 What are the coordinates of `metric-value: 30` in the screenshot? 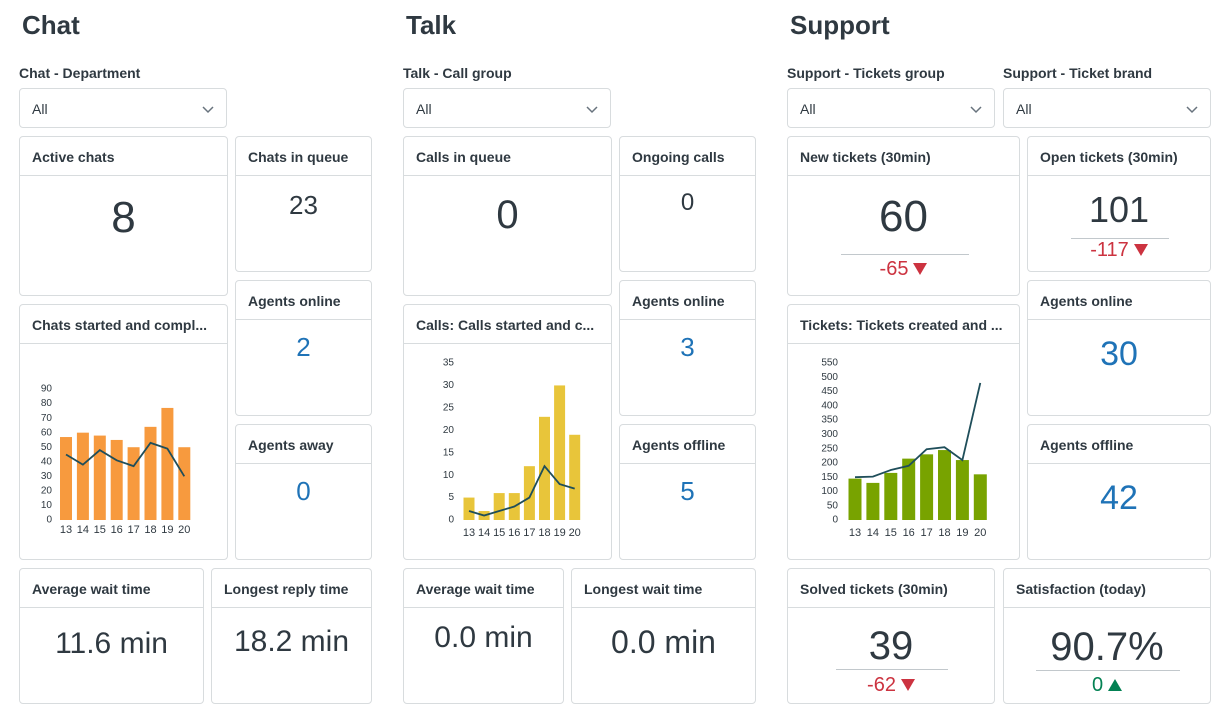 It's located at (1119, 354).